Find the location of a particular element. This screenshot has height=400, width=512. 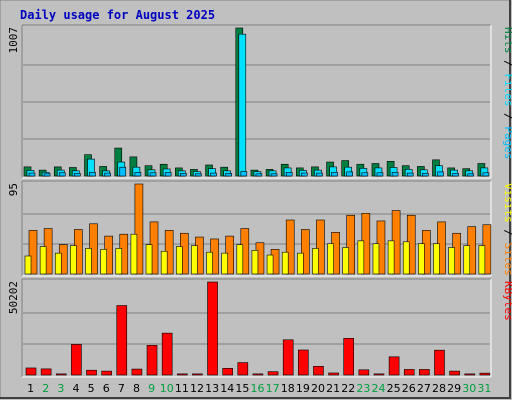

legend-part: Sites is located at coordinates (507, 259).